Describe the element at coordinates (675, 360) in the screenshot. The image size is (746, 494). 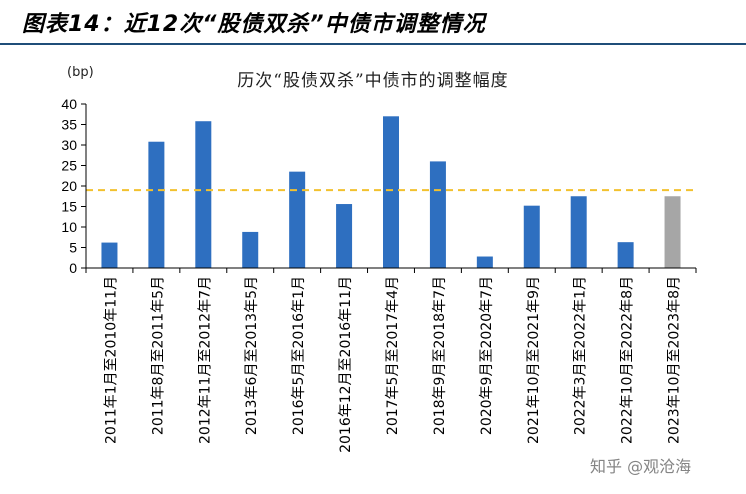
I see `x-tick-label: 2023年10月至2023年8月` at that location.